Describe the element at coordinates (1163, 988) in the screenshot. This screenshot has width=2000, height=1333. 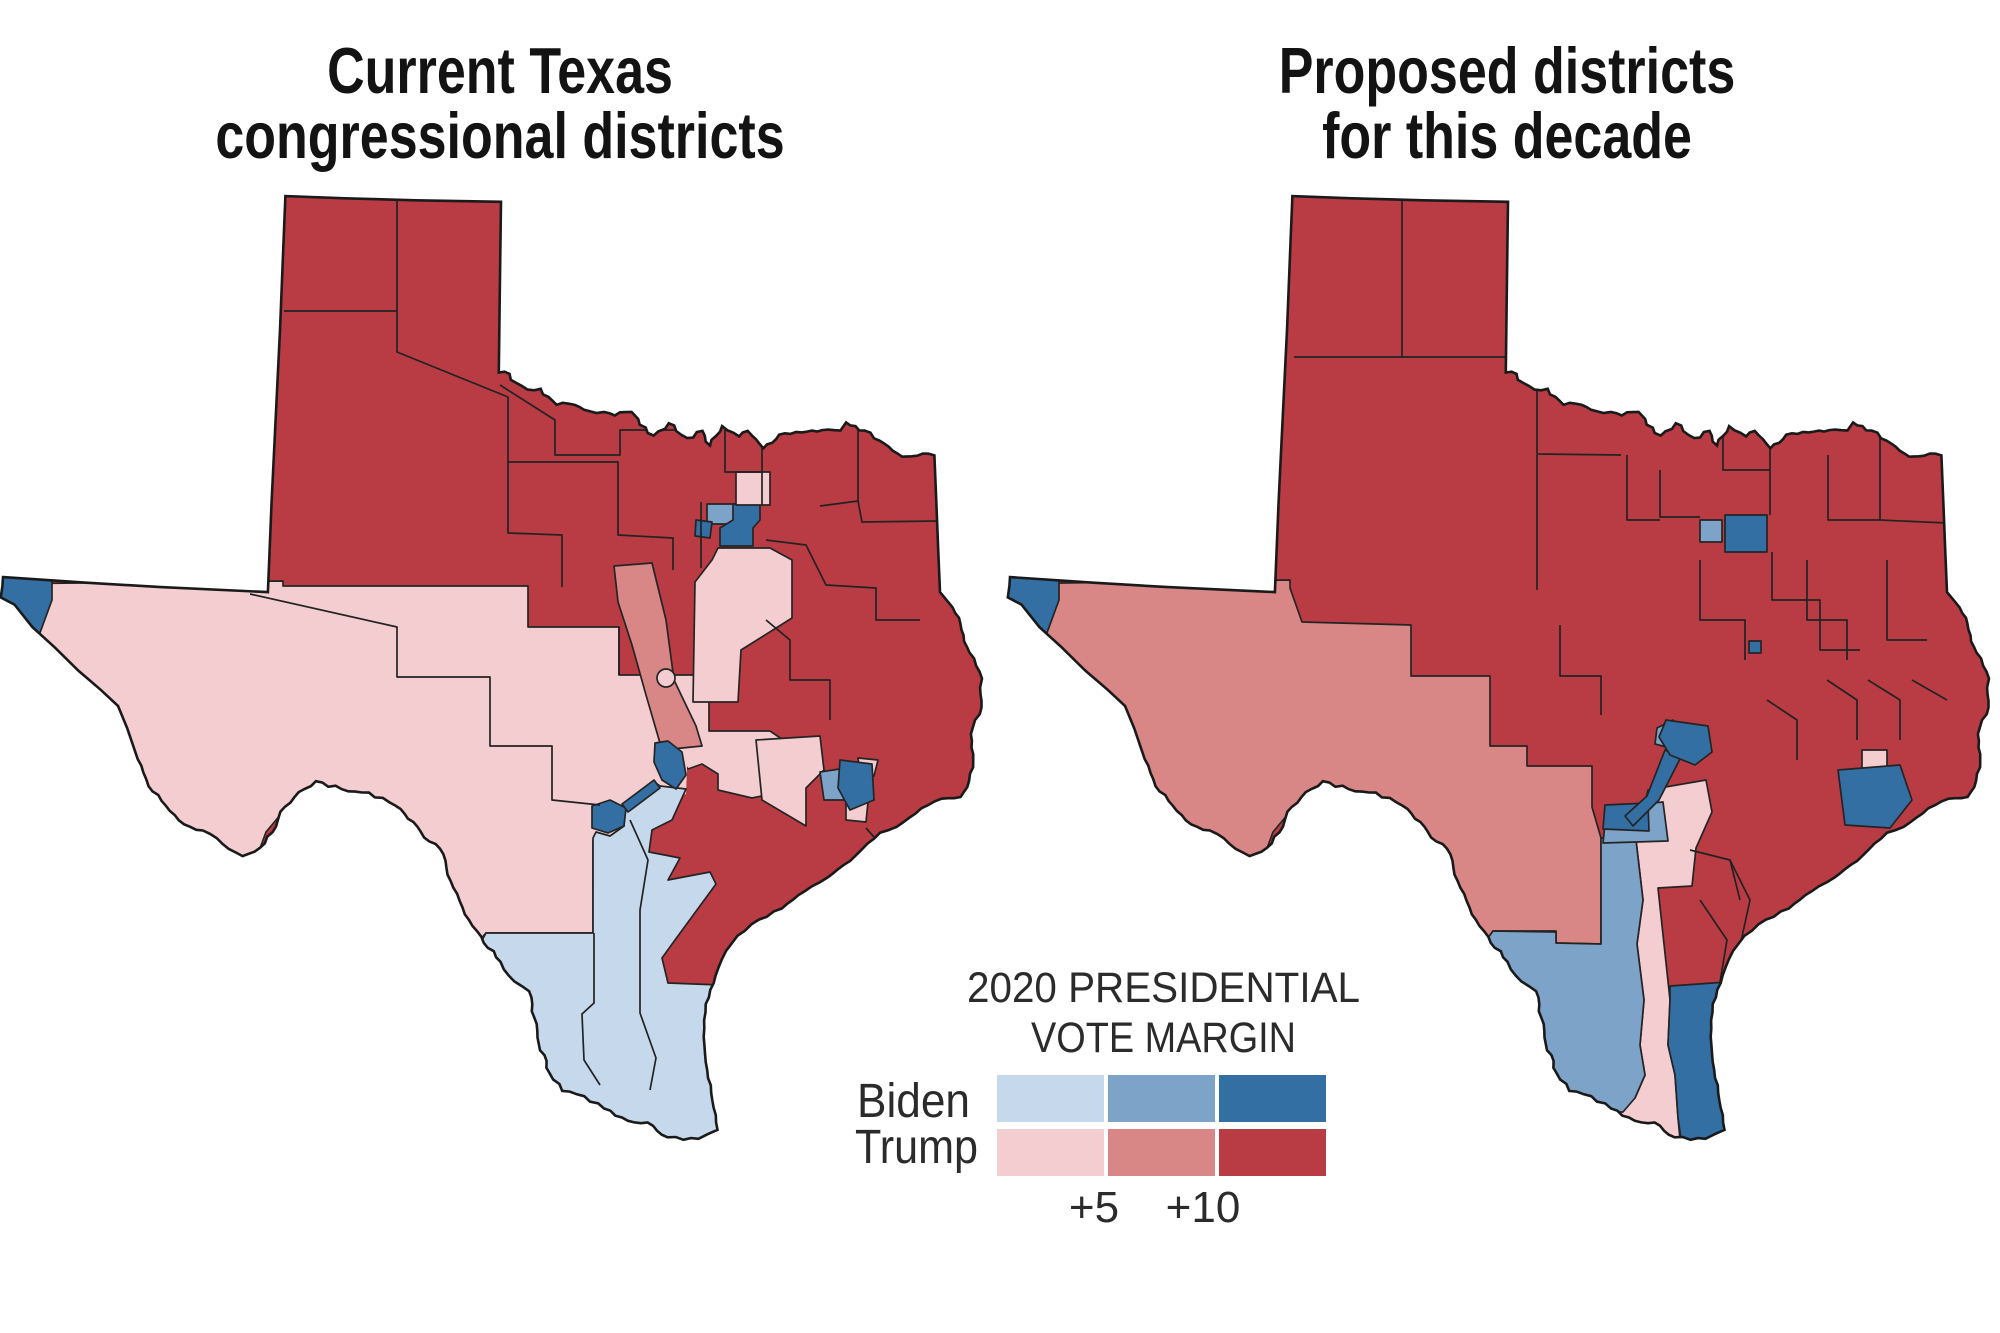
I see `svg-text: 2020 PRESIDENTIAL` at that location.